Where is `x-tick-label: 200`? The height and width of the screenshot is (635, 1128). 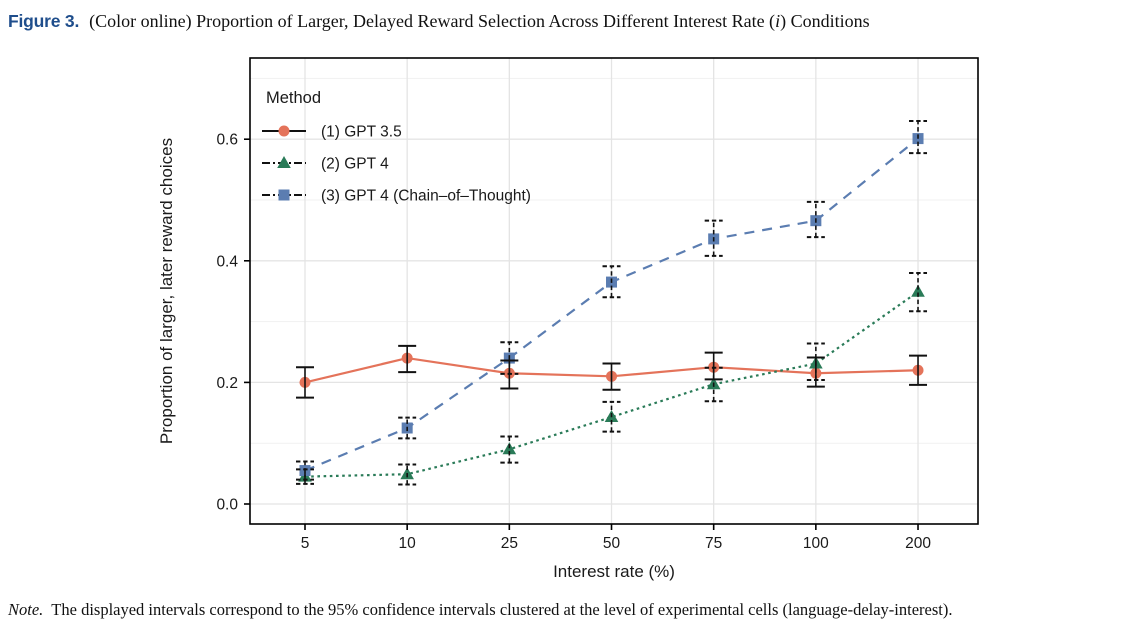 x-tick-label: 200 is located at coordinates (918, 543).